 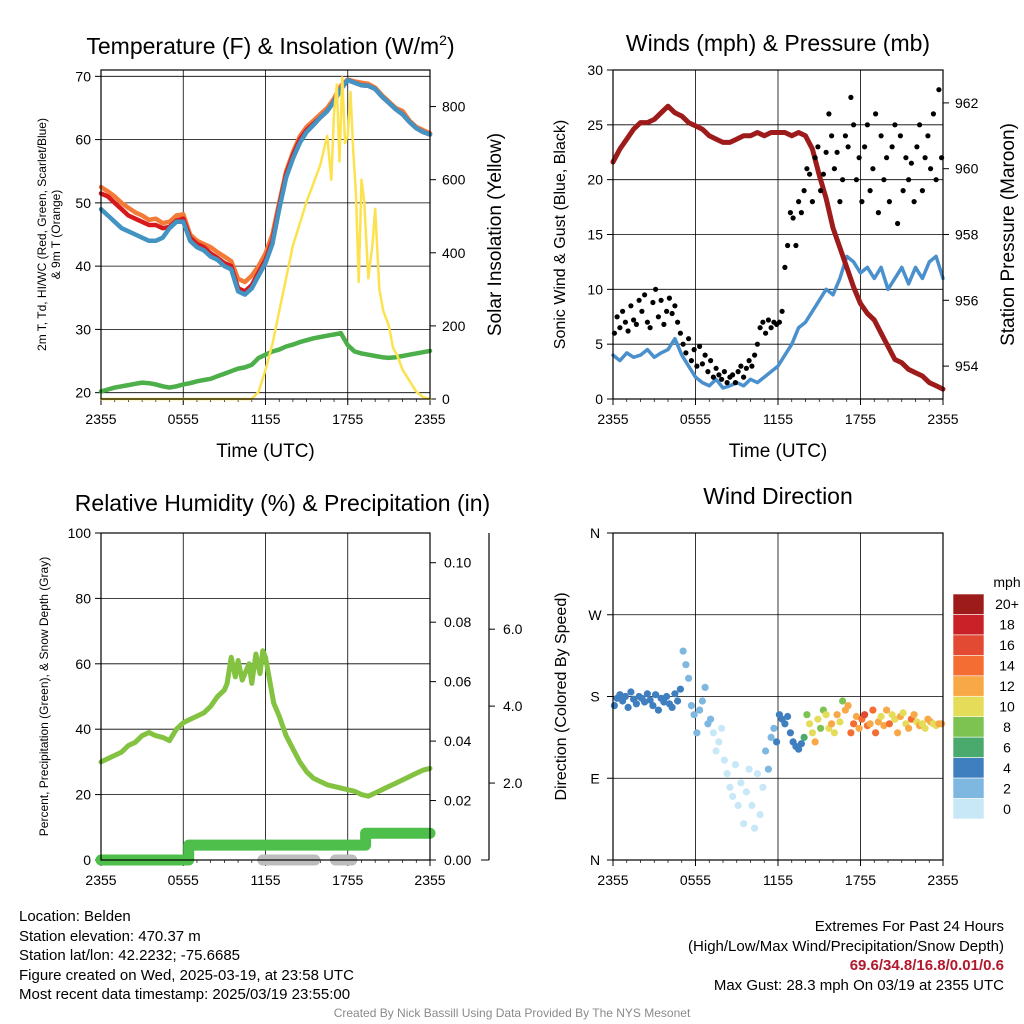 I want to click on y2-tick-label: 400, so click(x=454, y=253).